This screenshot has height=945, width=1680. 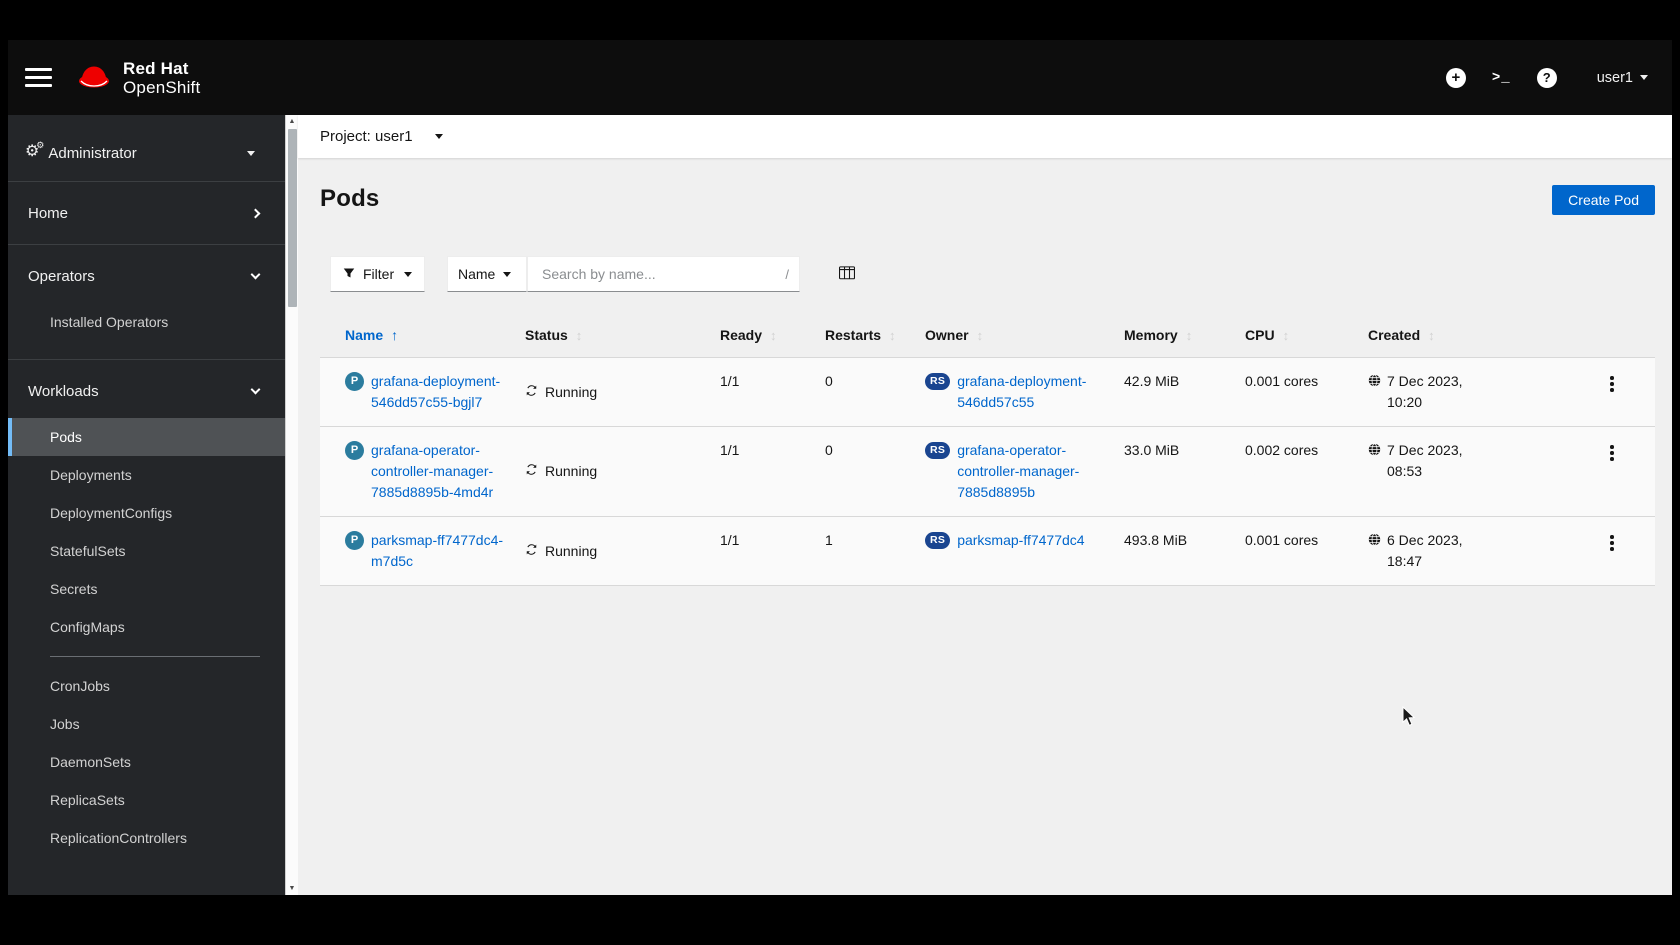 I want to click on search-attribute-dropdown: Name, so click(x=487, y=274).